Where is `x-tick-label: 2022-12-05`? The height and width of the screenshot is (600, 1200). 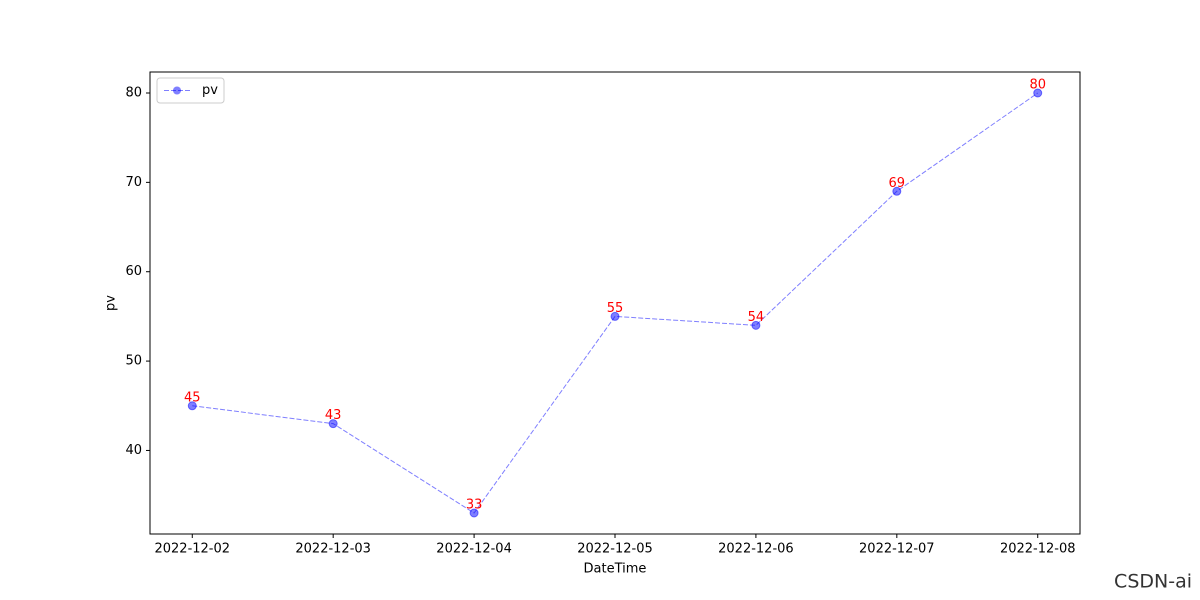 x-tick-label: 2022-12-05 is located at coordinates (615, 549).